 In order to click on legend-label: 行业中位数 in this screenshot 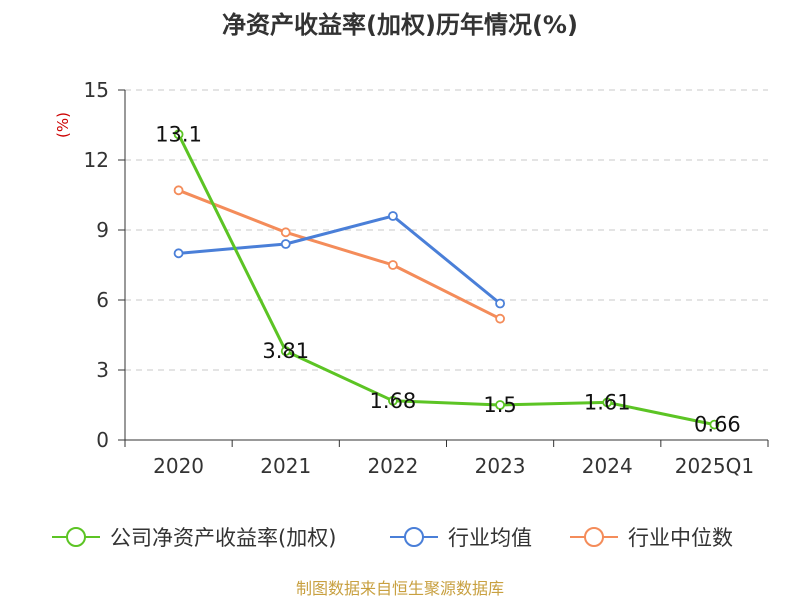, I will do `click(680, 538)`.